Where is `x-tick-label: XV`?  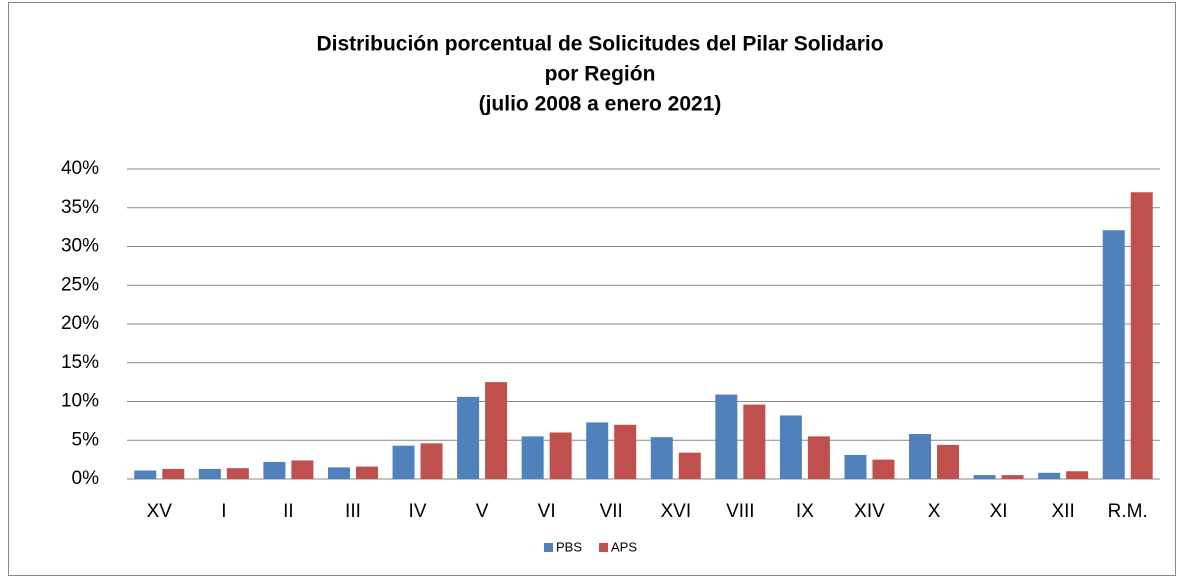
x-tick-label: XV is located at coordinates (160, 511).